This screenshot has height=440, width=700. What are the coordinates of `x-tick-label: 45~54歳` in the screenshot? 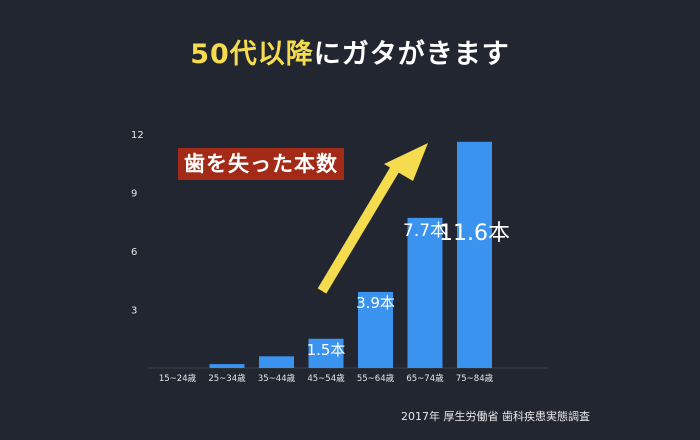 It's located at (326, 378).